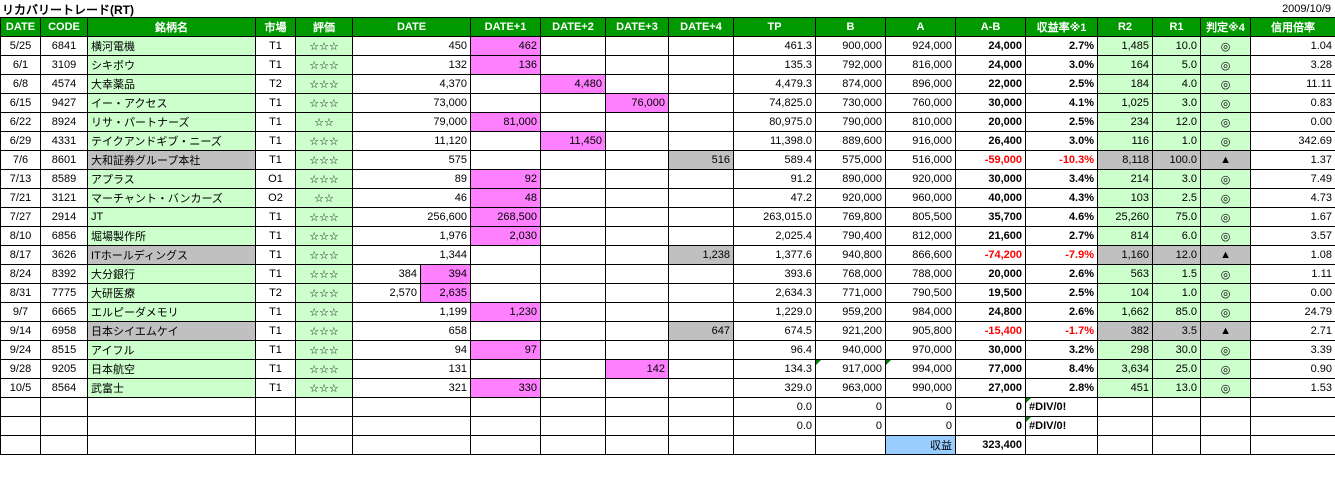 This screenshot has height=482, width=1335. Describe the element at coordinates (1125, 426) in the screenshot. I see `cell-r2` at that location.